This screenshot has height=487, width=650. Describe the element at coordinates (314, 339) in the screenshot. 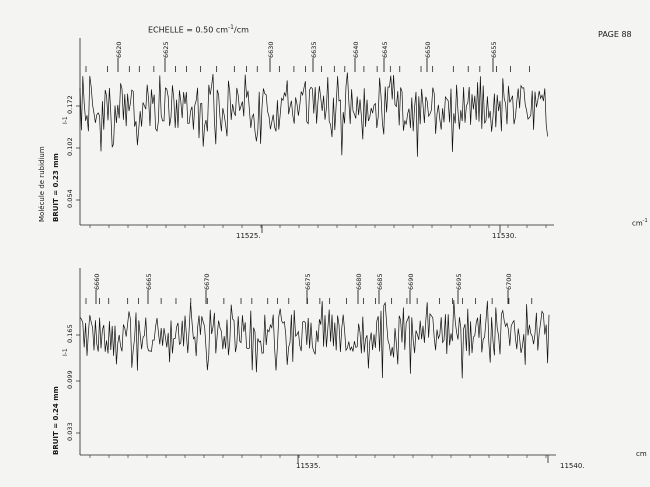

I see `panel-2-spectrum-trace` at that location.